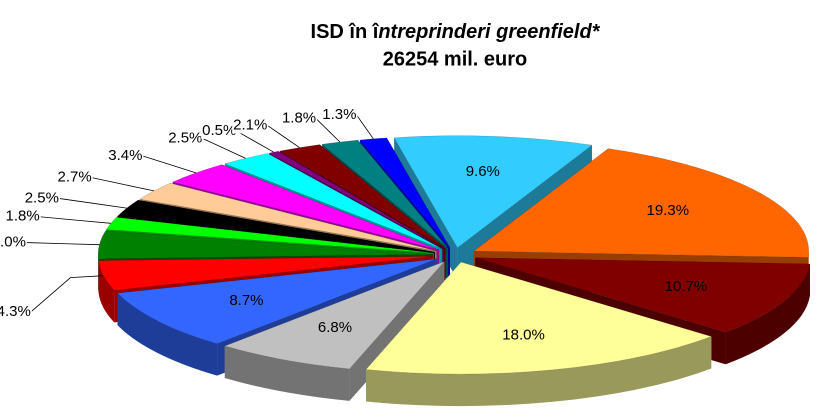 The width and height of the screenshot is (817, 420). I want to click on data-label: 2.7%, so click(75, 177).